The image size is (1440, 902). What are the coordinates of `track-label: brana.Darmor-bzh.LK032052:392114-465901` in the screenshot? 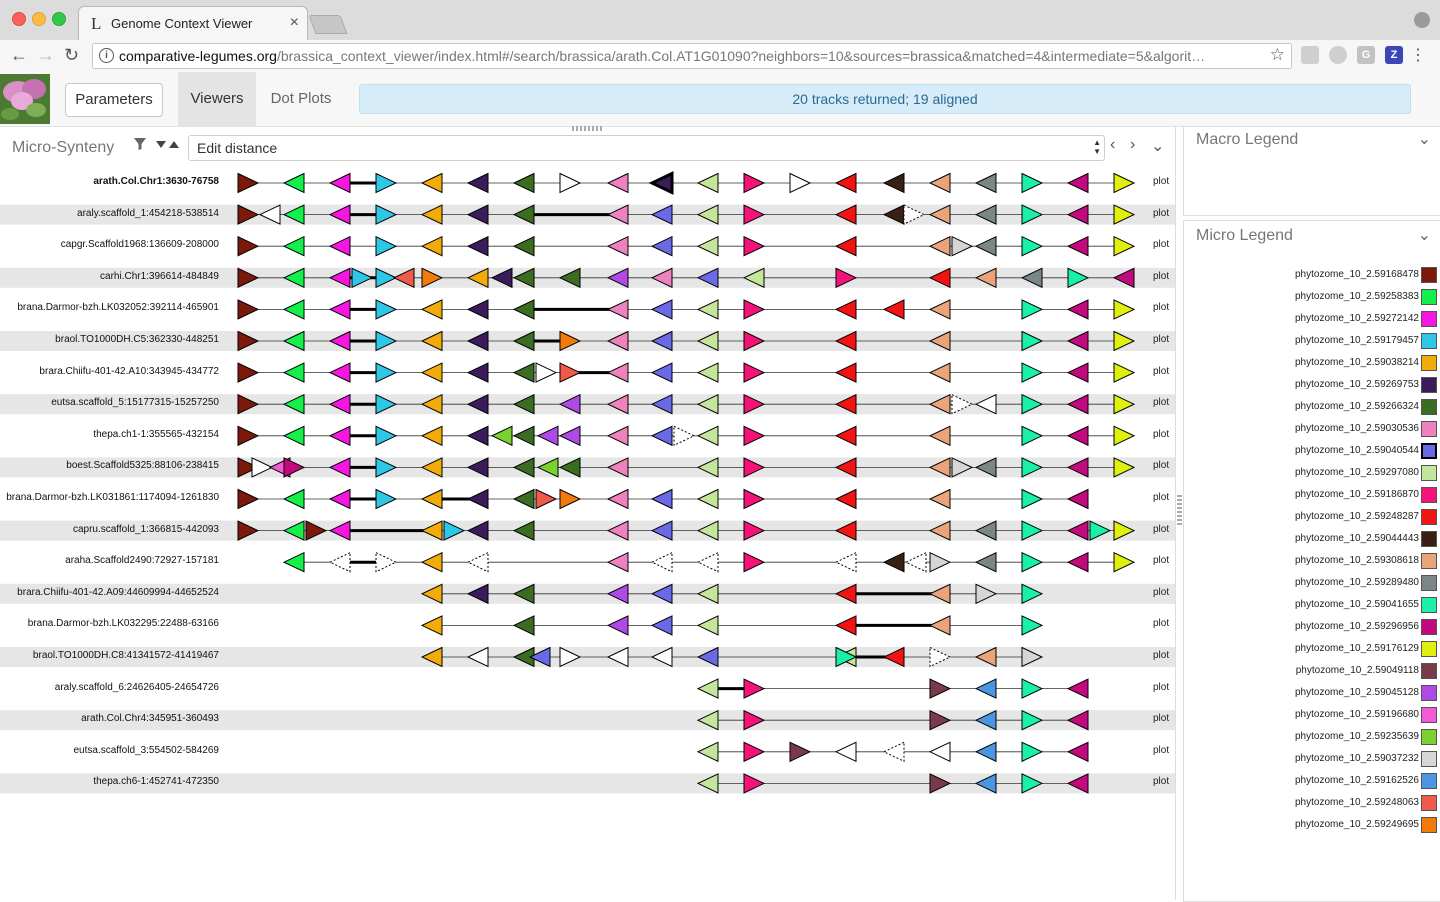 It's located at (118, 308).